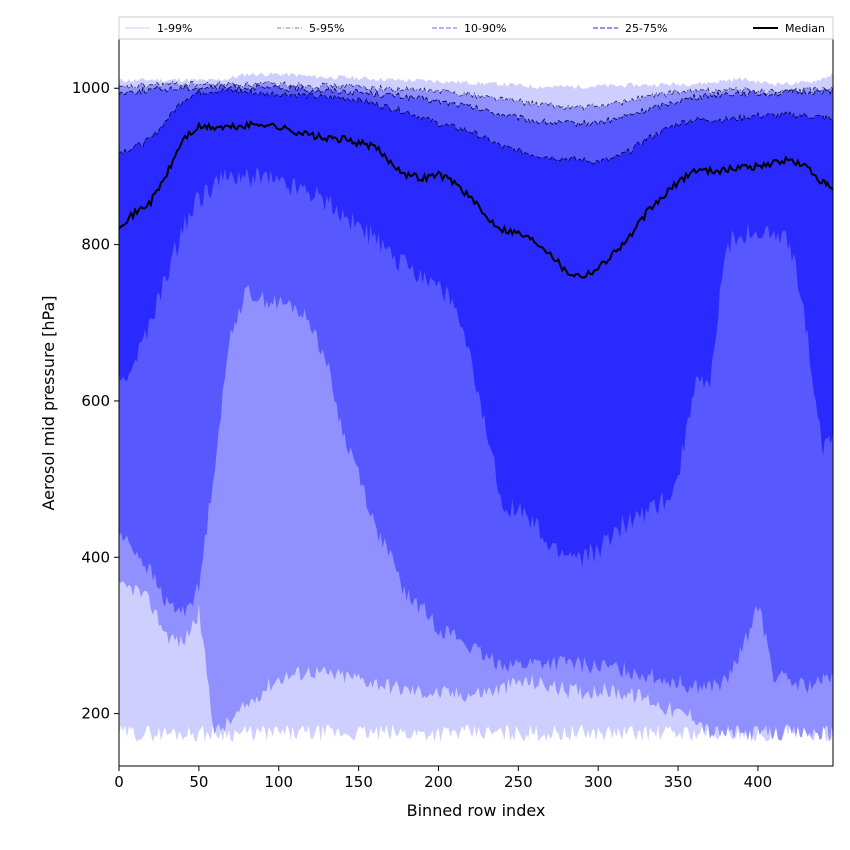  I want to click on legend-label: 25-75%, so click(646, 28).